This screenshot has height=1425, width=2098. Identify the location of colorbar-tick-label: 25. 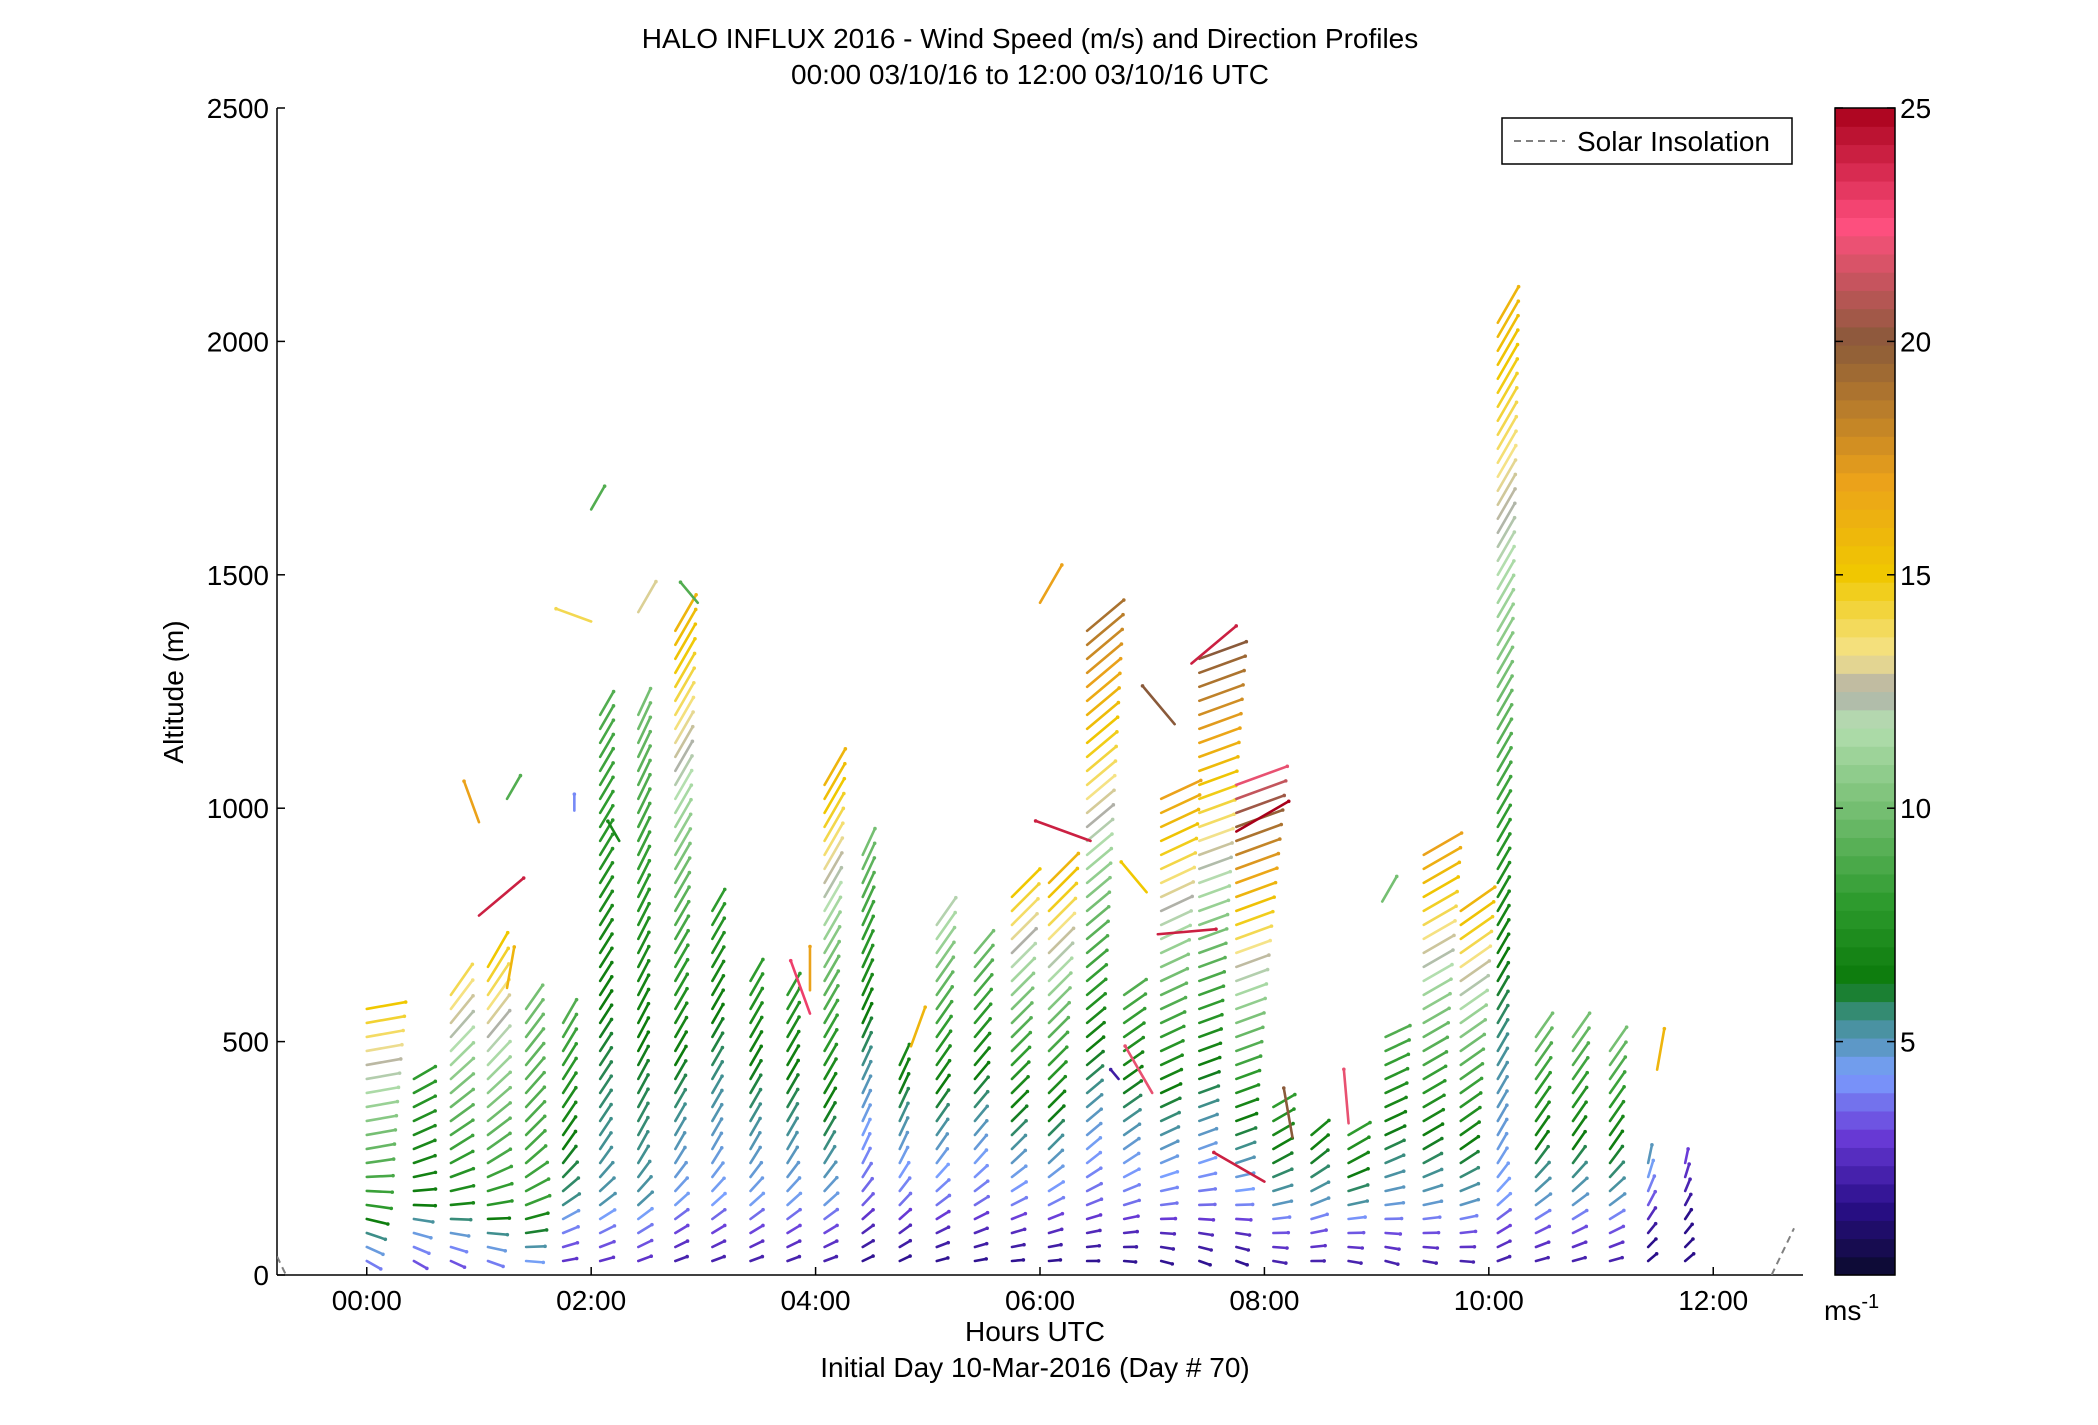
(1915, 108).